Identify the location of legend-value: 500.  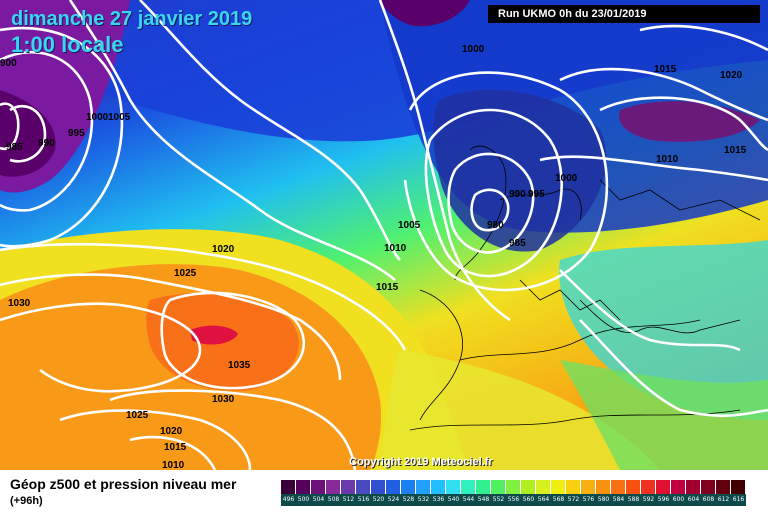
(303, 499).